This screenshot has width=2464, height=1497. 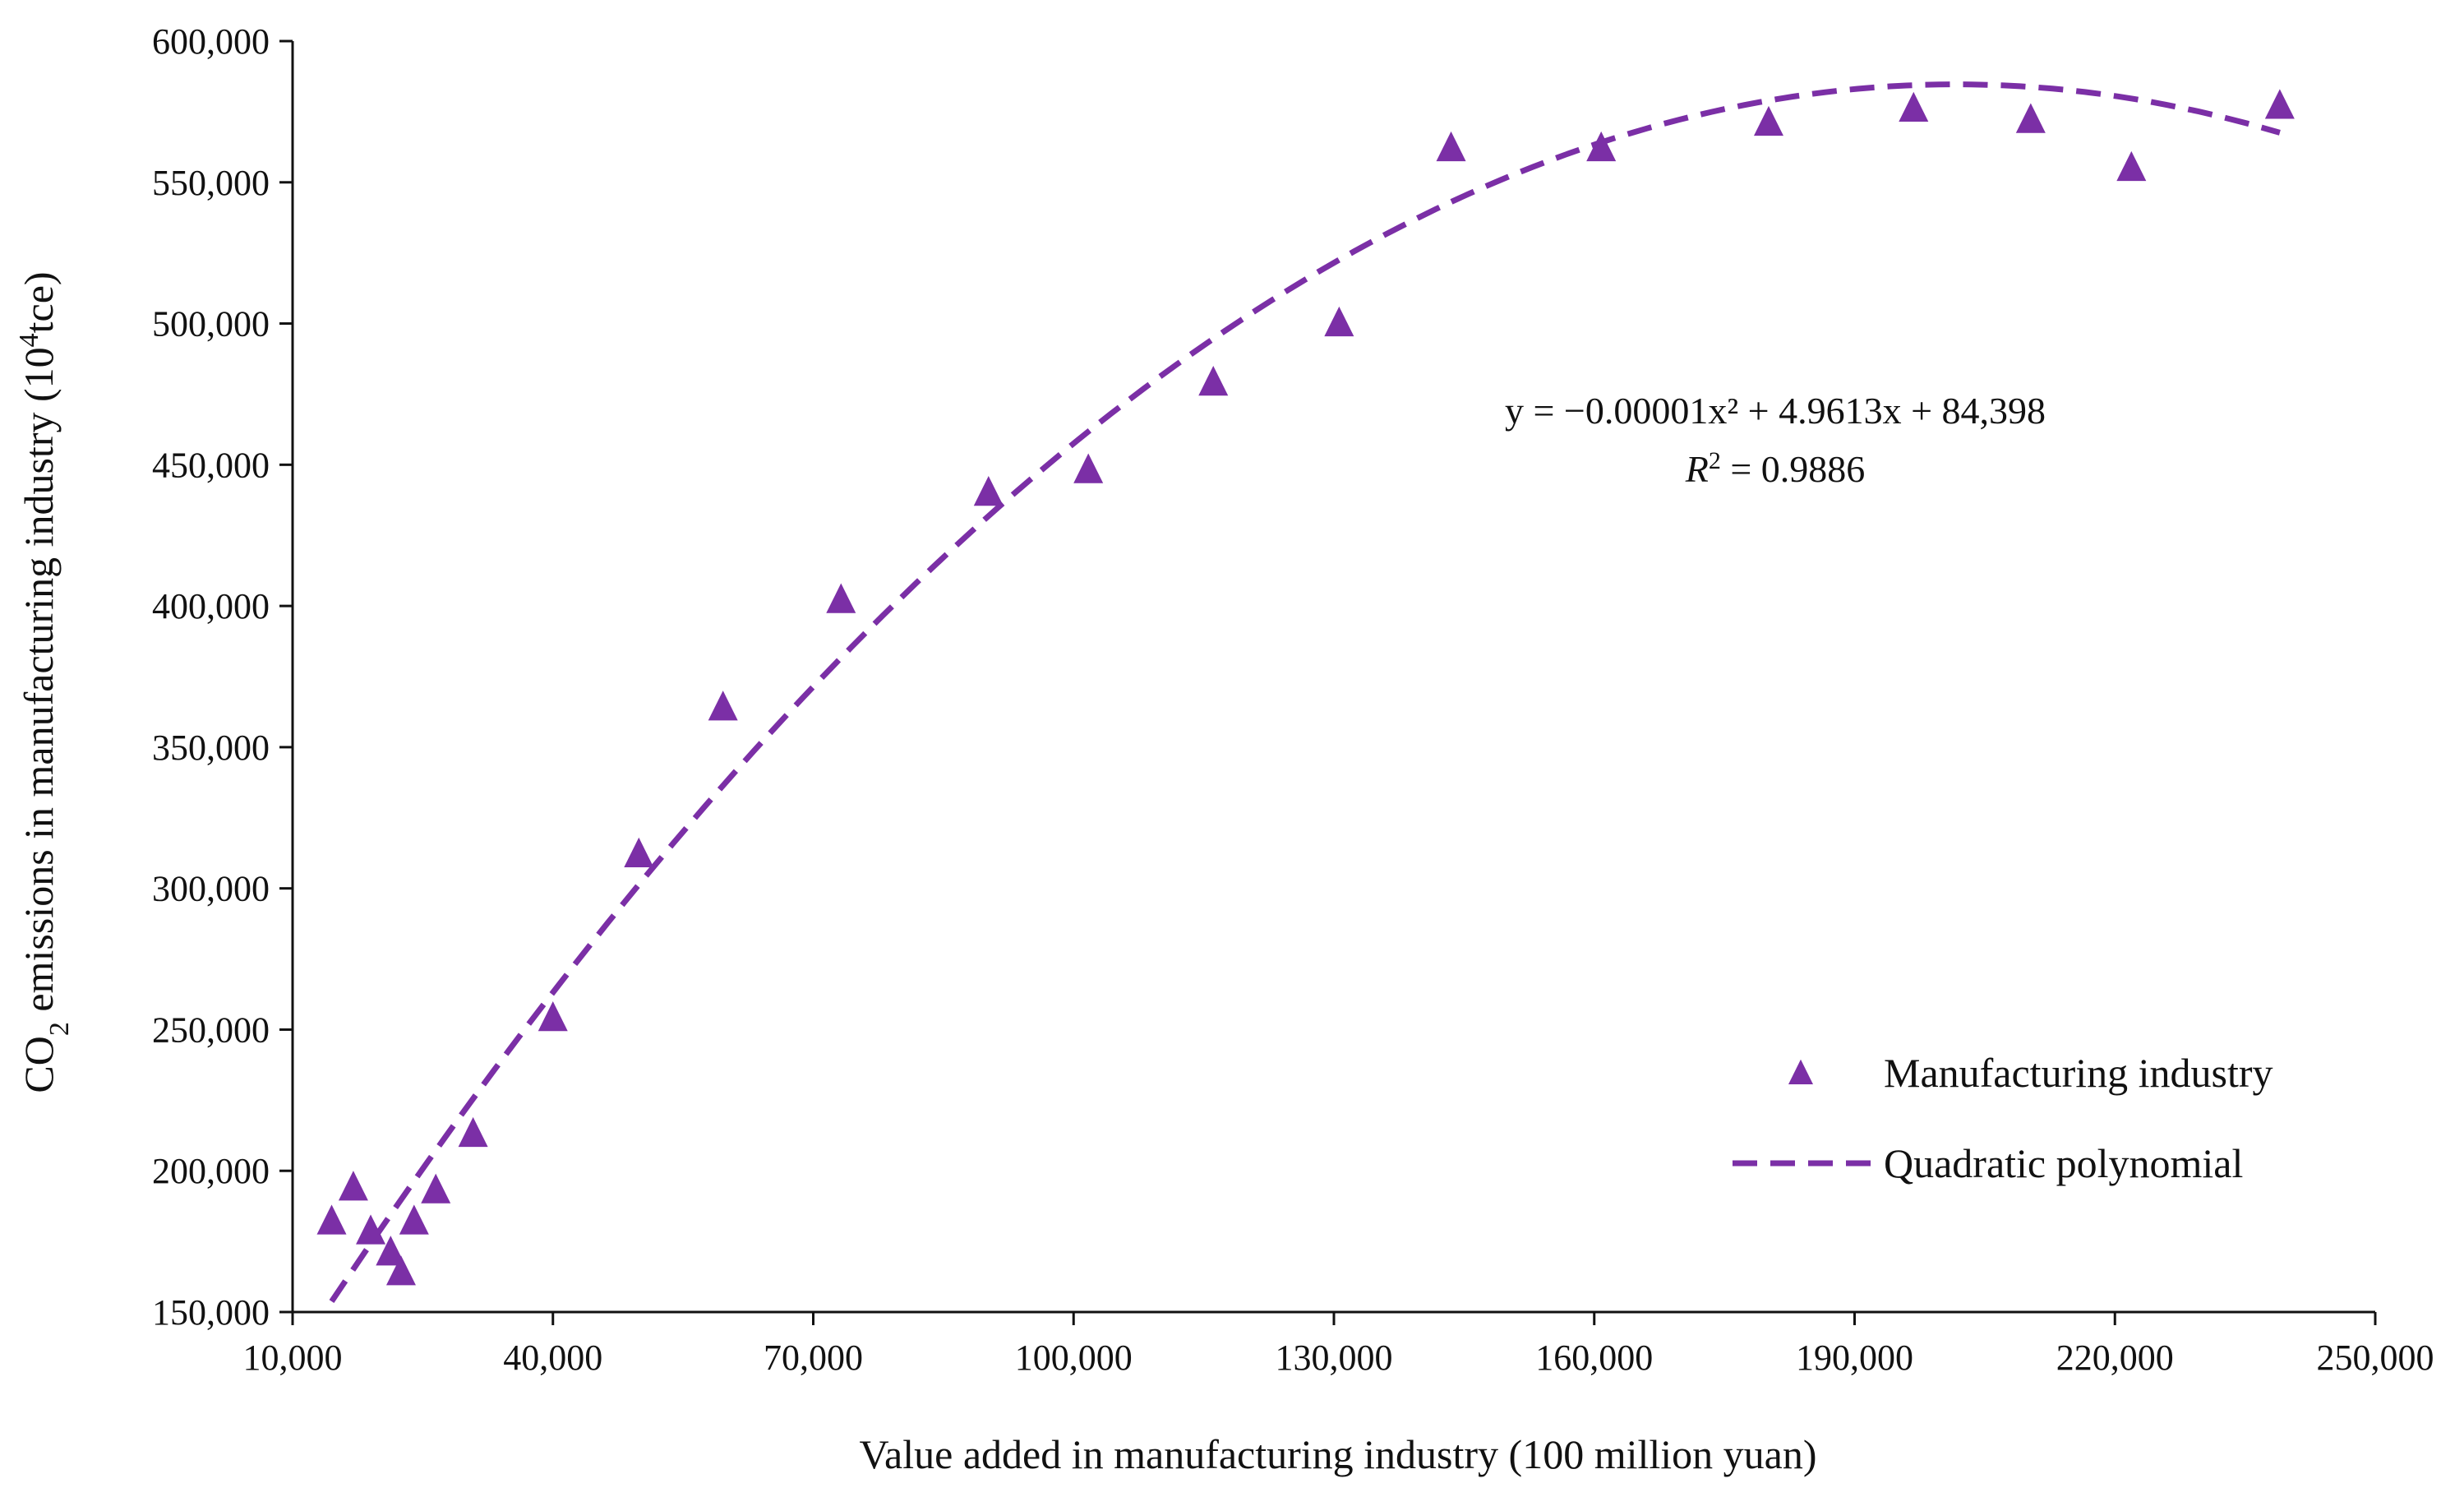 What do you see at coordinates (2078, 1073) in the screenshot?
I see `legend-label-scatter: Manufacturing industry` at bounding box center [2078, 1073].